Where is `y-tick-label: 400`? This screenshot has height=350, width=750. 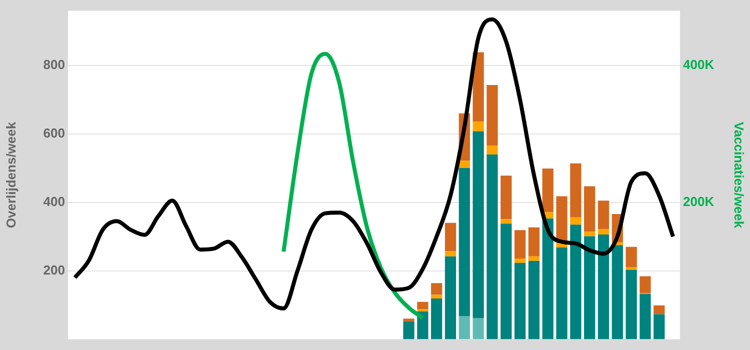 y-tick-label: 400 is located at coordinates (54, 201).